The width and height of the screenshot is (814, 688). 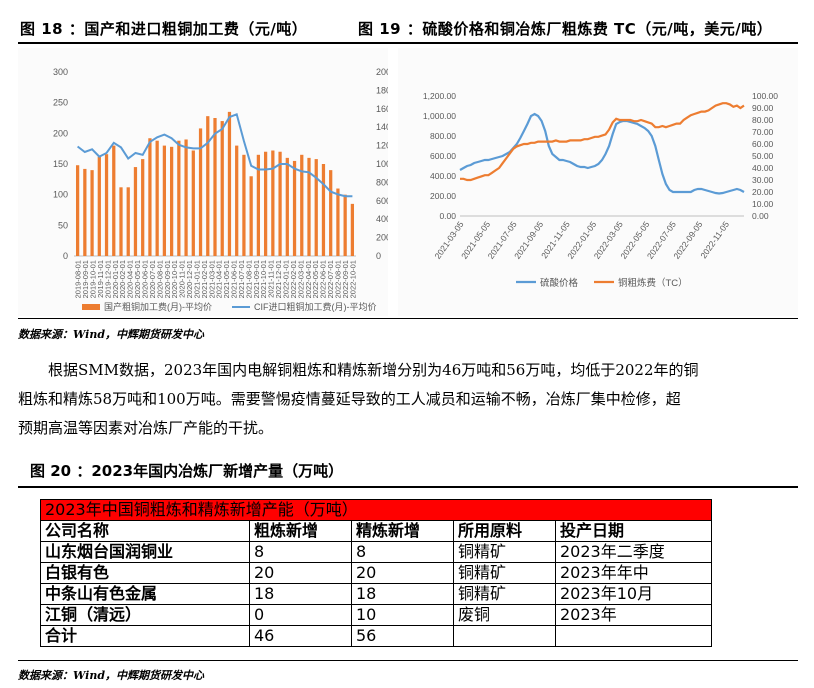 I want to click on source-note-2: 数据来源：Wind，中辉期货研发中心, so click(x=111, y=675).